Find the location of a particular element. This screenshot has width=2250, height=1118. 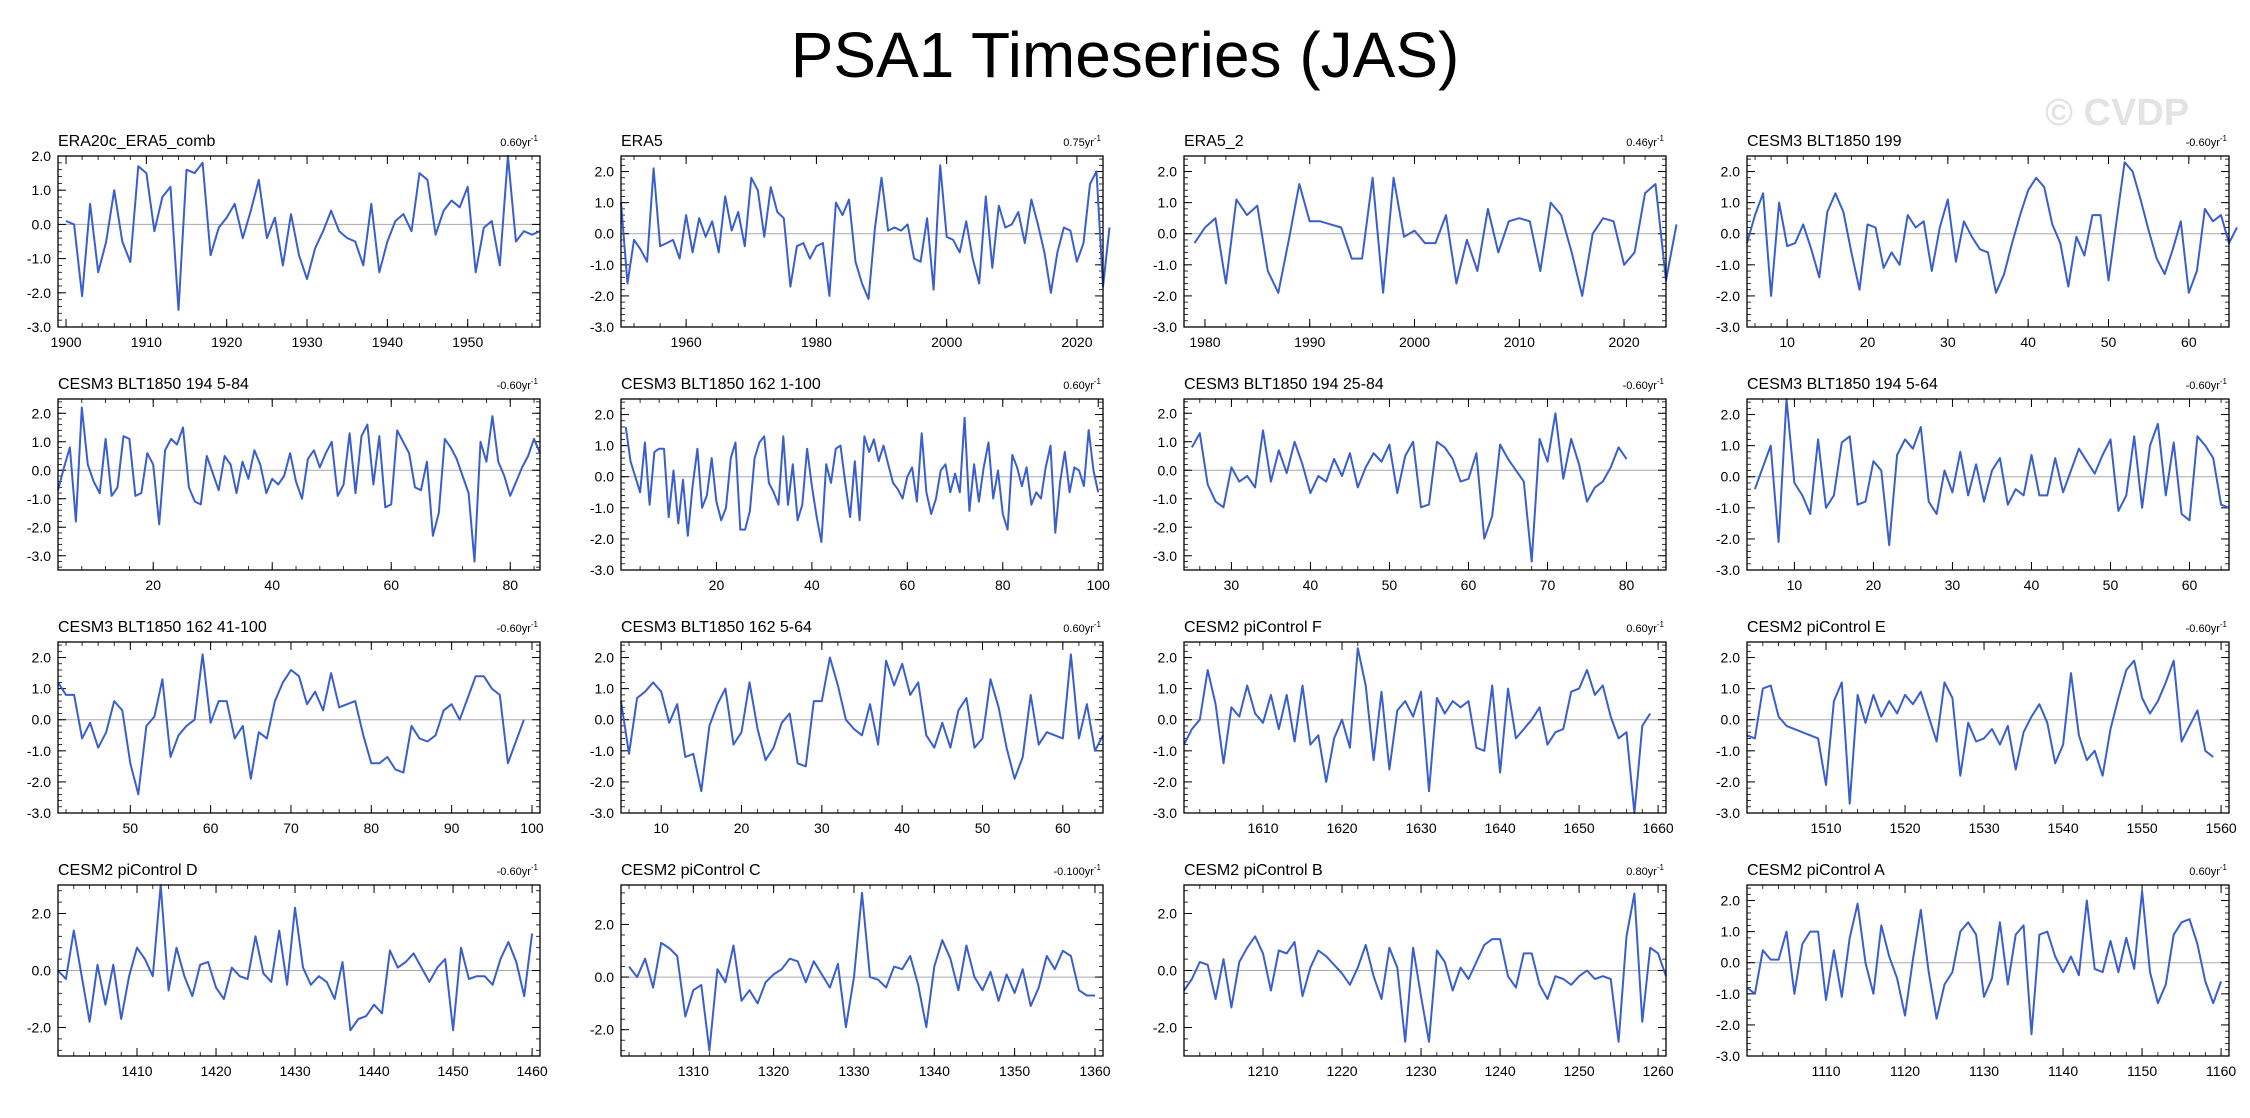

x-tick-label: 1980 is located at coordinates (816, 342).